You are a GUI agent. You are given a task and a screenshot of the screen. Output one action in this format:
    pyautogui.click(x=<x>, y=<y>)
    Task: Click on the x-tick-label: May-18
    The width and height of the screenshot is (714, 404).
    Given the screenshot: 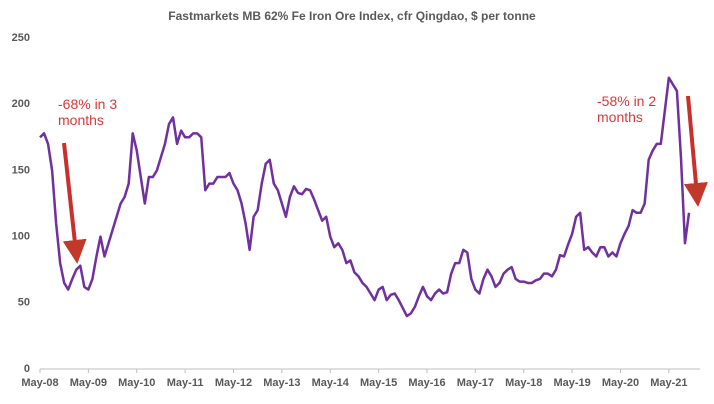 What is the action you would take?
    pyautogui.click(x=523, y=383)
    